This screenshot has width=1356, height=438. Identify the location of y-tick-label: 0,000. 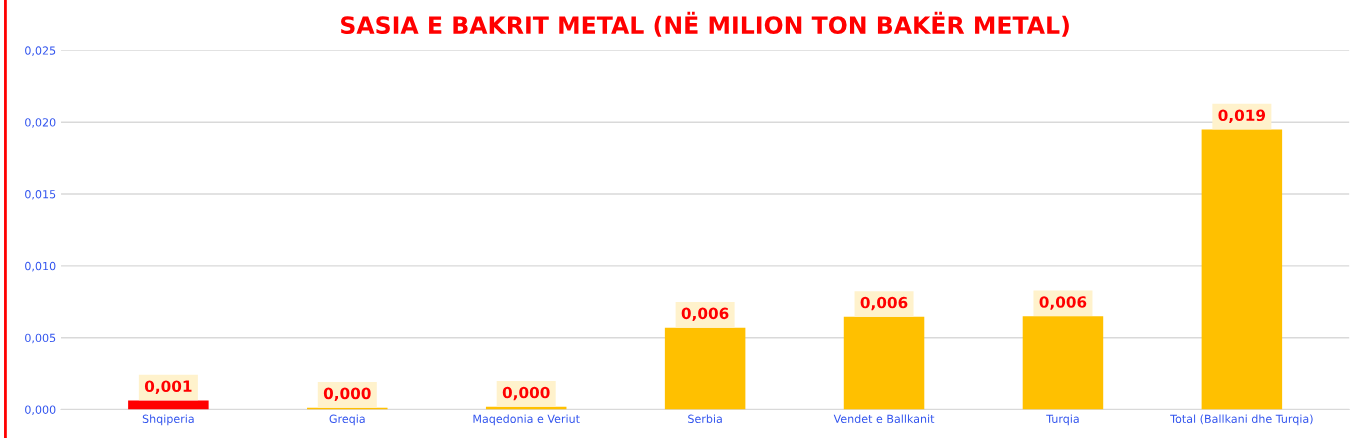
(40, 410).